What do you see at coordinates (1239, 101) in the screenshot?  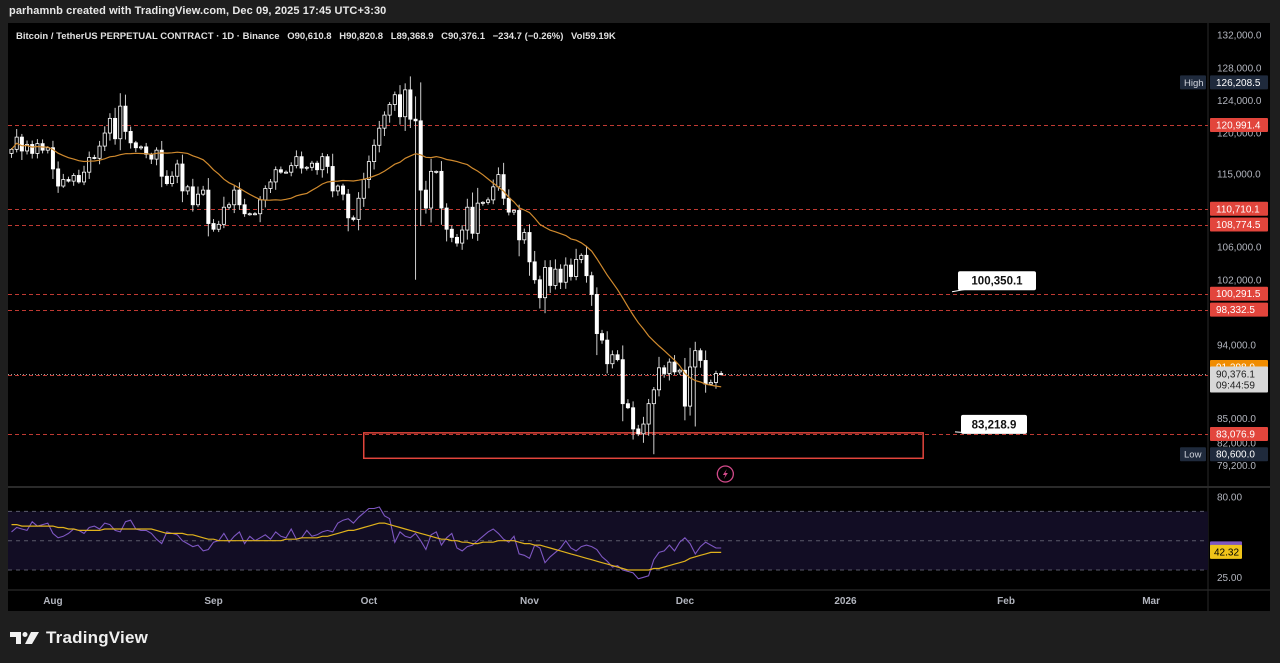 I see `price-axis-tick: 124,000.0` at bounding box center [1239, 101].